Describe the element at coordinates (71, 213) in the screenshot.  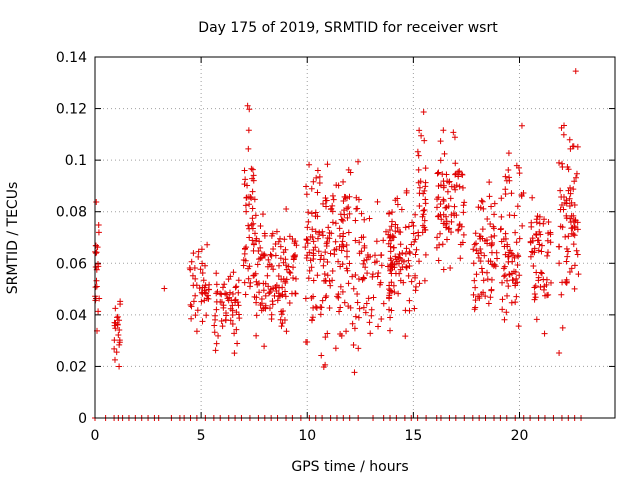
I see `y-tick-label: 0.08` at that location.